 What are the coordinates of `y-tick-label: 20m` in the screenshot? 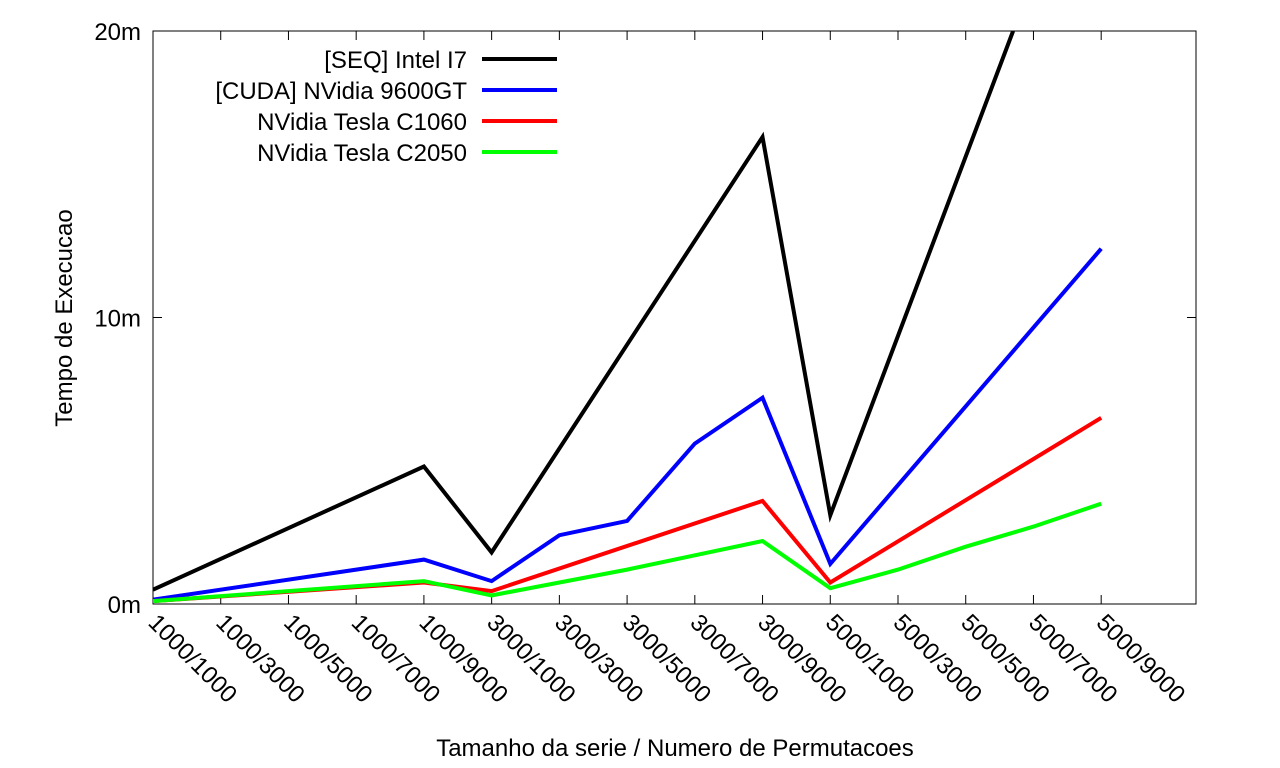 It's located at (117, 32).